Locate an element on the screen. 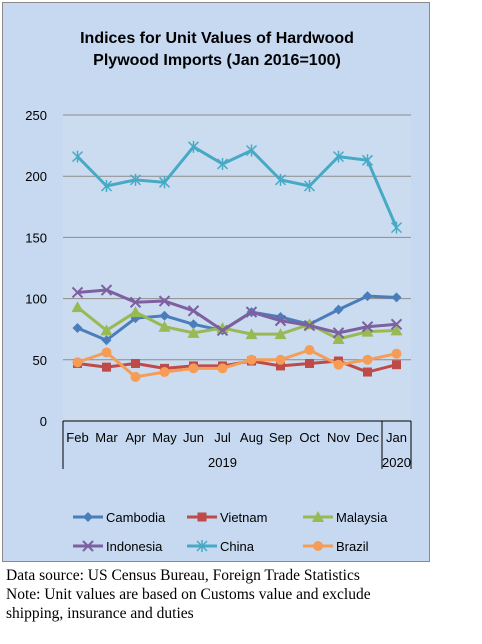  data-point-indonesia-dec is located at coordinates (367, 327).